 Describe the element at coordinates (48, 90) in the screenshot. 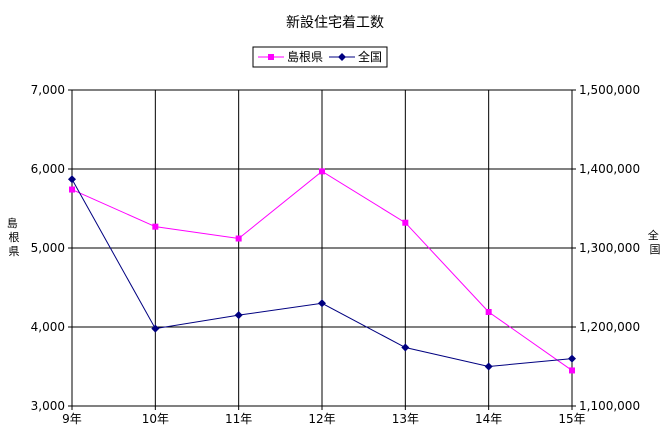

I see `y-tick-label-left: 7,000` at that location.